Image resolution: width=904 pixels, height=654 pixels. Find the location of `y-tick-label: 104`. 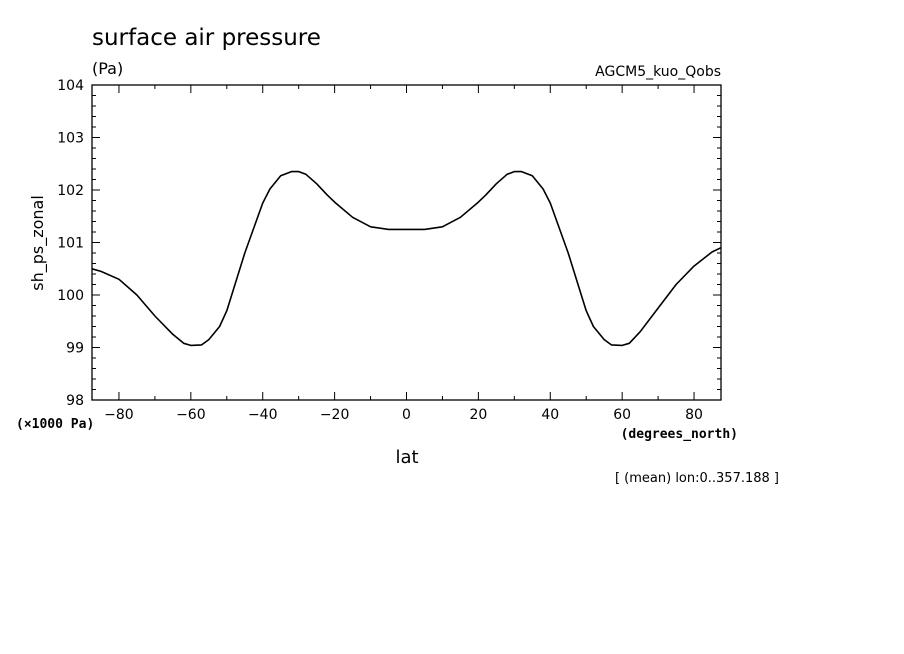

y-tick-label: 104 is located at coordinates (70, 86).